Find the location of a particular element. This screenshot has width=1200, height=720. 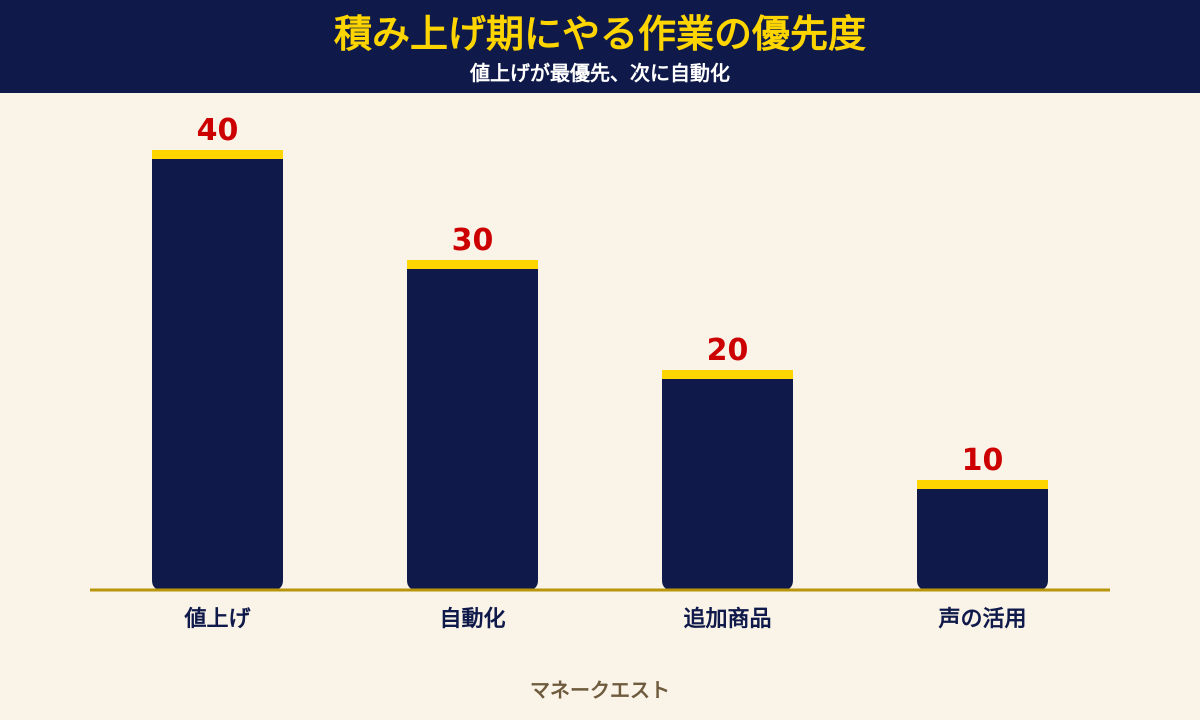

header-banner: 積み上げ期にやる作業の優先度 値上げが最優先、次に自動化 is located at coordinates (600, 46).